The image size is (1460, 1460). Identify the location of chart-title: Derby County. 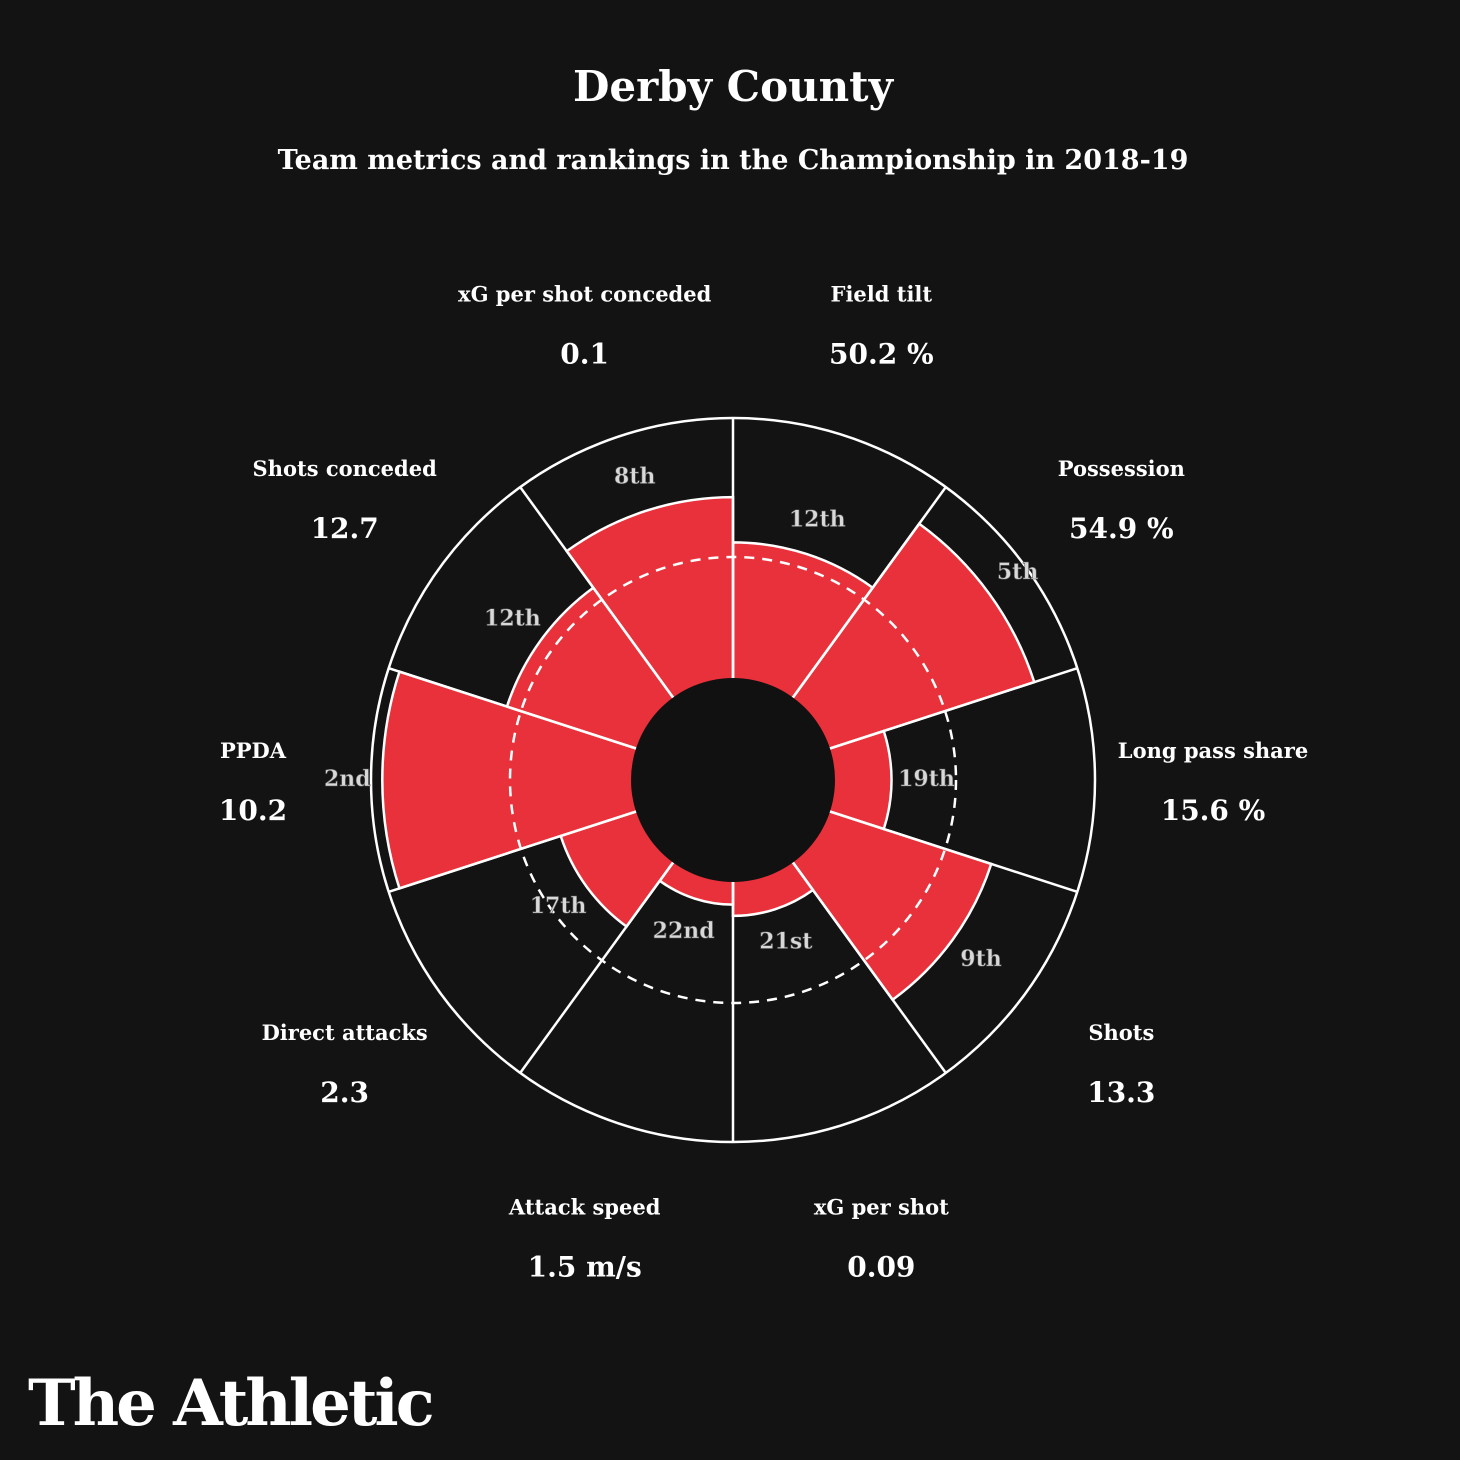
(733, 86).